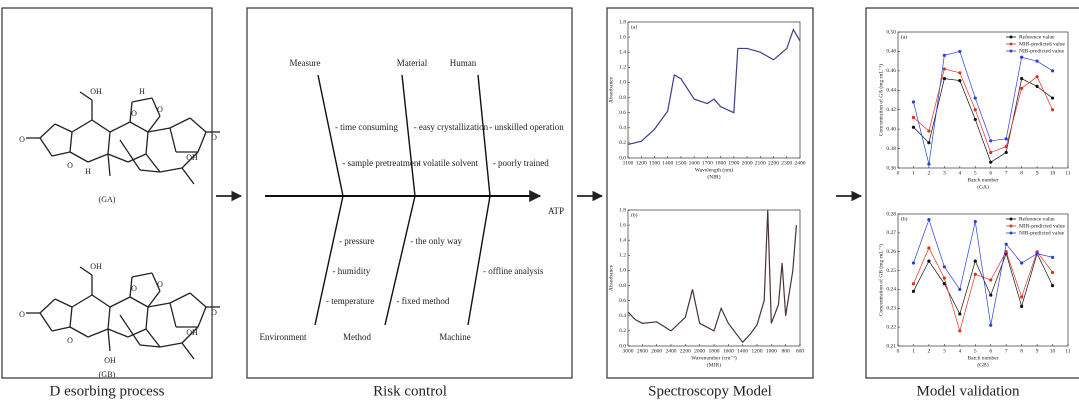  What do you see at coordinates (451, 127) in the screenshot?
I see `cause-item: - easy crystallization` at bounding box center [451, 127].